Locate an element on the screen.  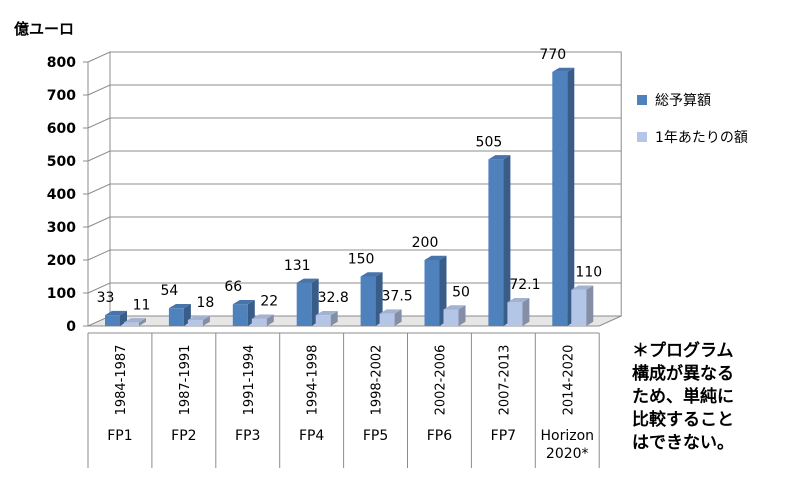
program-label: FP5 is located at coordinates (375, 436).